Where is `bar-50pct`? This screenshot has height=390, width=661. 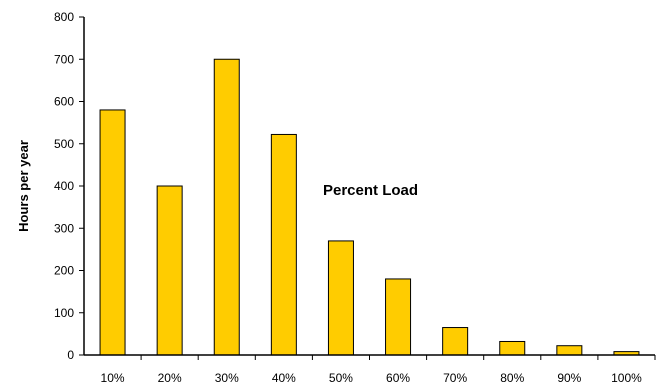 bar-50pct is located at coordinates (340, 298).